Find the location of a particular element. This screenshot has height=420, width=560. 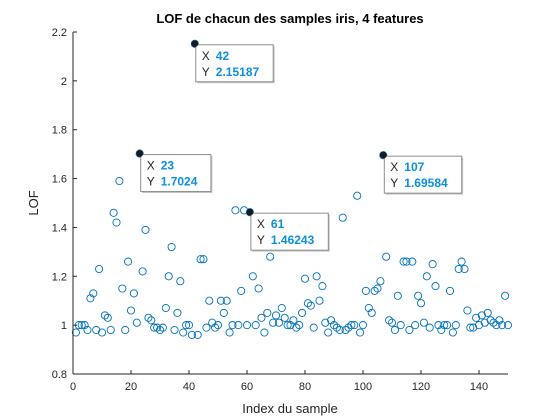

x-tick-label: 40 is located at coordinates (189, 387).